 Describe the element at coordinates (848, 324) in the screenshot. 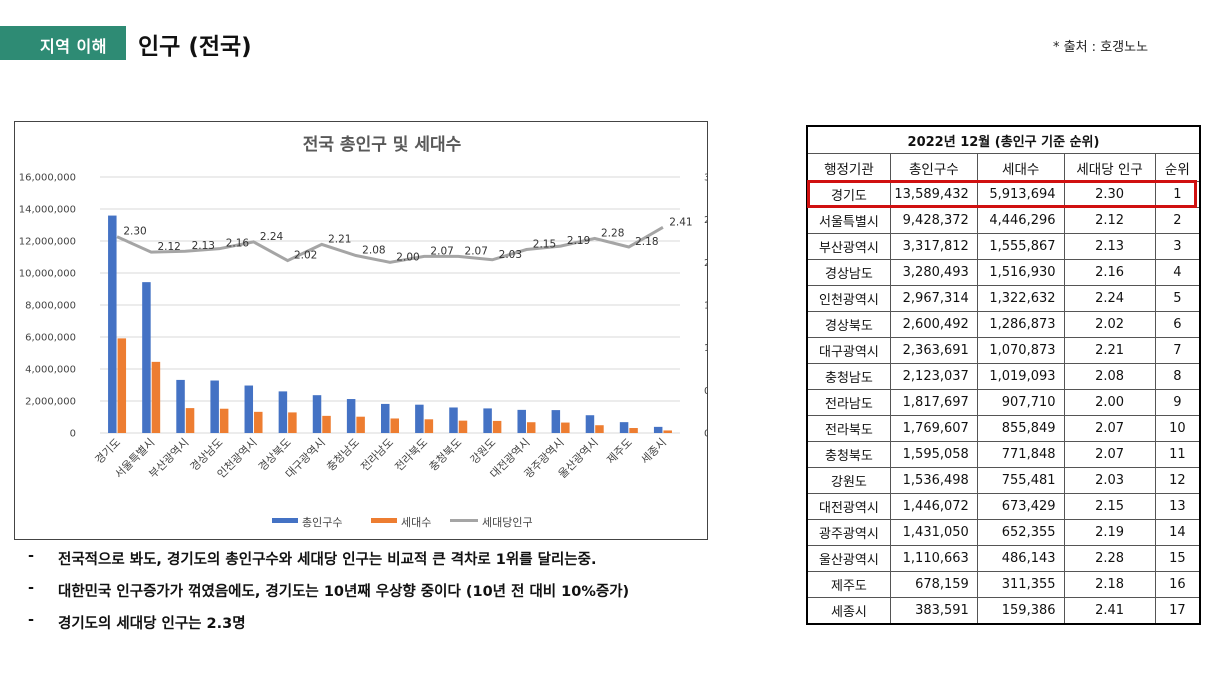

I see `cell-region: 경상북도` at that location.